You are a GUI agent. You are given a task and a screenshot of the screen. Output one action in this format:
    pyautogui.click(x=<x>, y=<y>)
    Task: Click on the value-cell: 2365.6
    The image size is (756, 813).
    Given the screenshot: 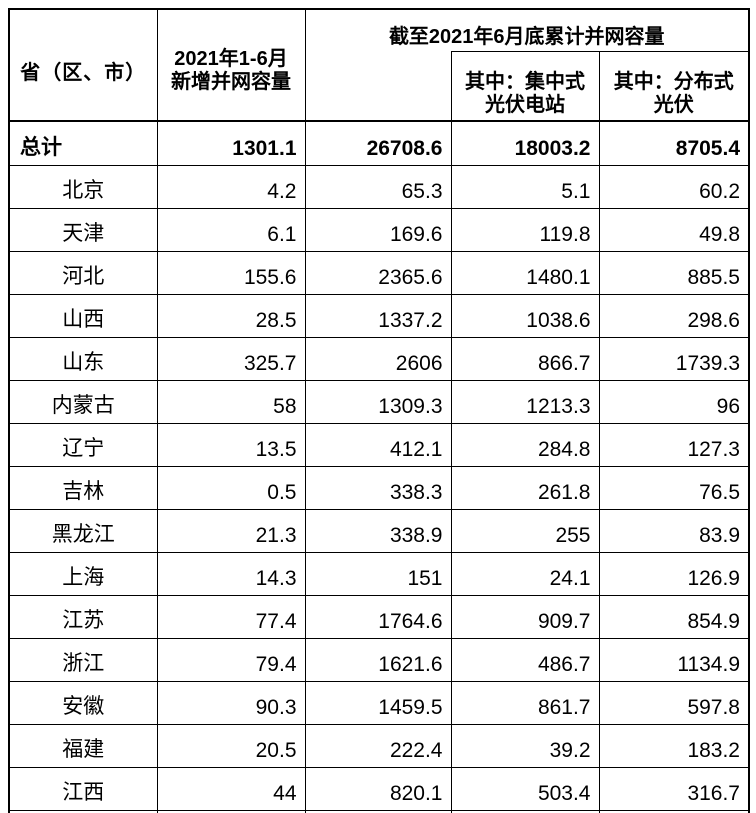 What is the action you would take?
    pyautogui.click(x=378, y=272)
    